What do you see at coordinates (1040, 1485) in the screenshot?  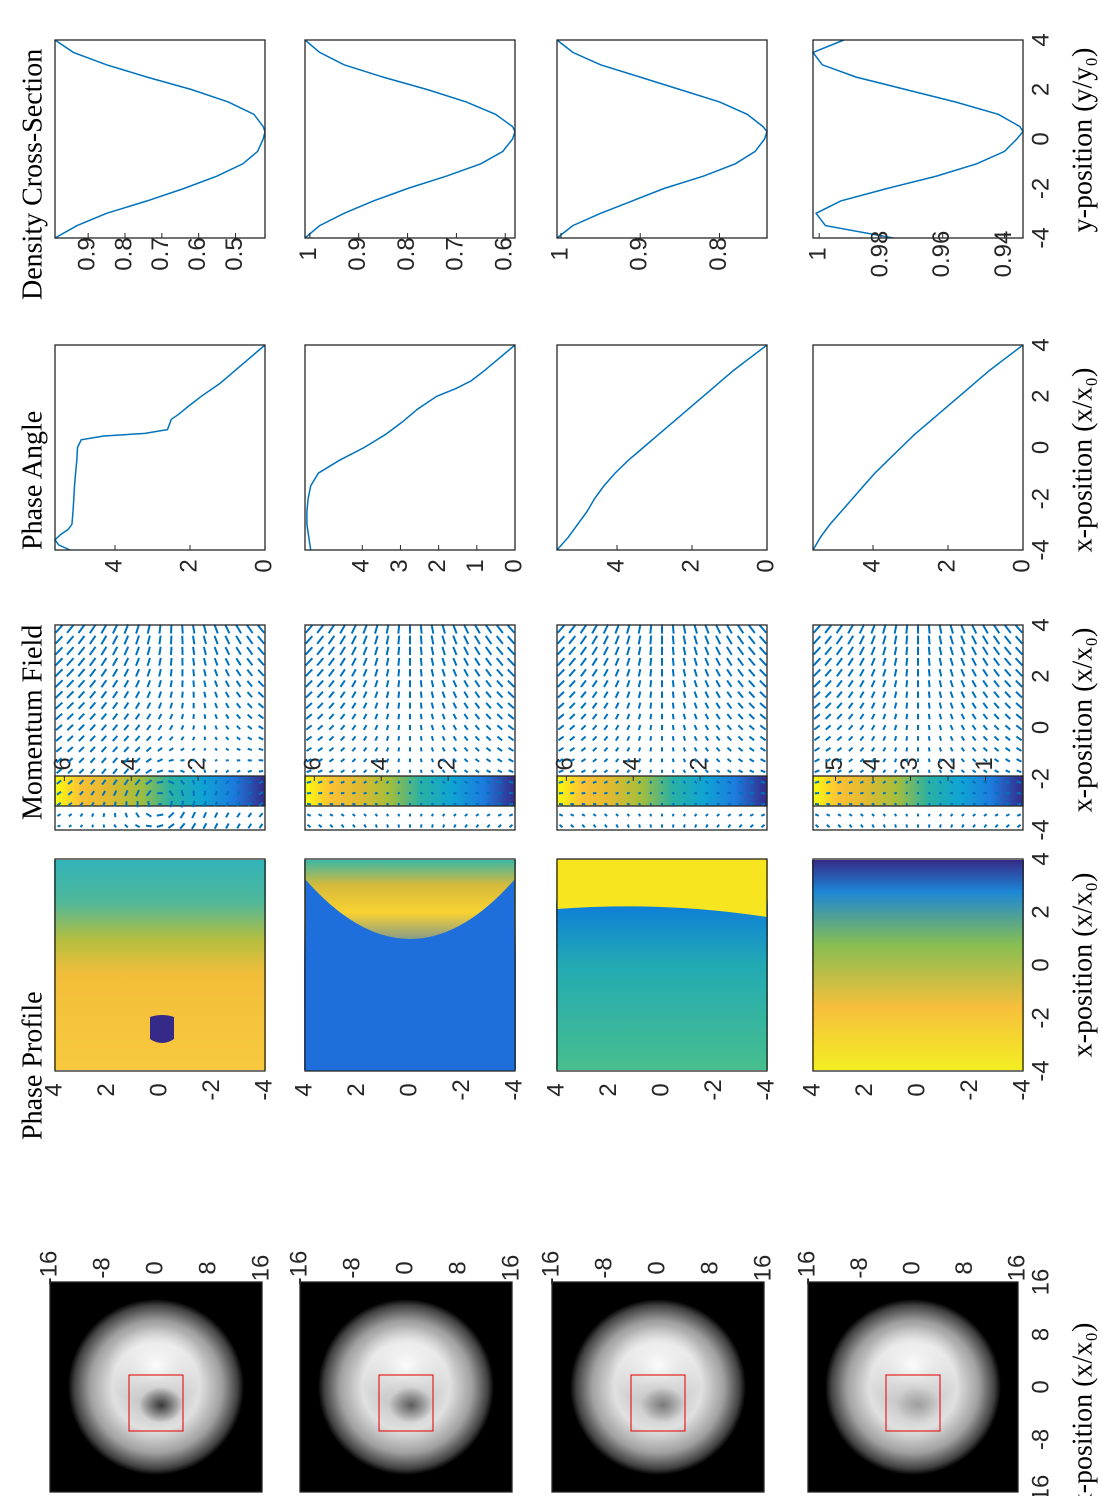 I see `x-tick-label: -16` at bounding box center [1040, 1485].